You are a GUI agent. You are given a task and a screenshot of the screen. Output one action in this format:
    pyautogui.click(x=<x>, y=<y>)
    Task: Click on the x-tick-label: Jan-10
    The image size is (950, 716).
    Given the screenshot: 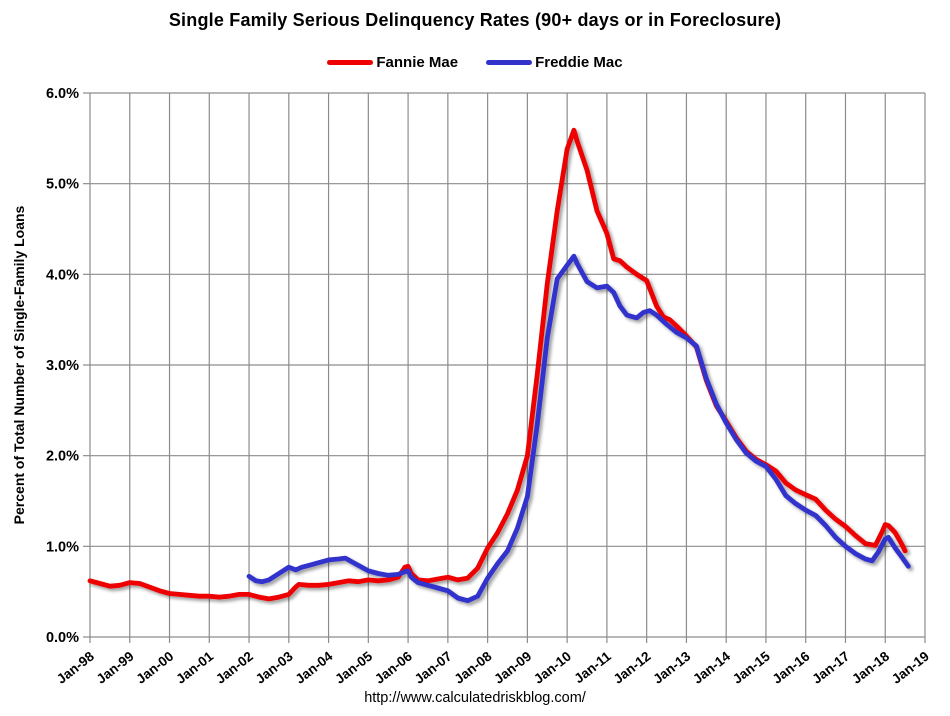 What is the action you would take?
    pyautogui.click(x=552, y=668)
    